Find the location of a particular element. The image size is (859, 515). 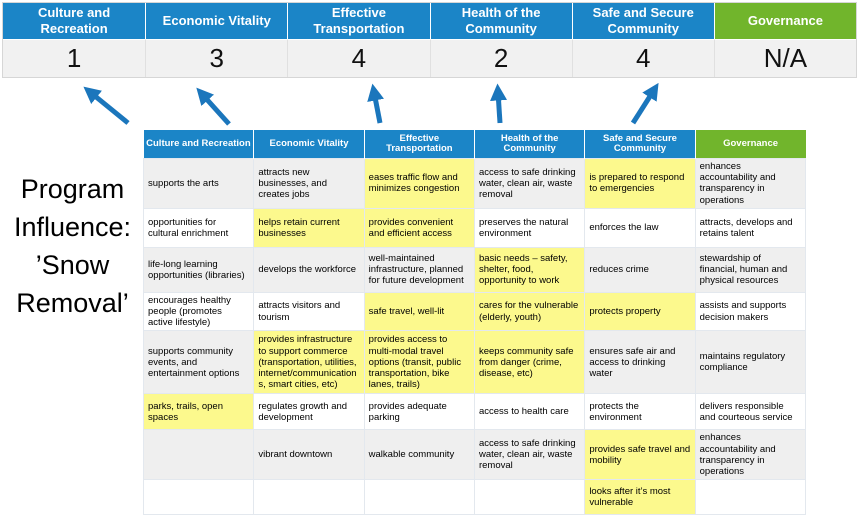

program-title-line: Program is located at coordinates (72, 189).